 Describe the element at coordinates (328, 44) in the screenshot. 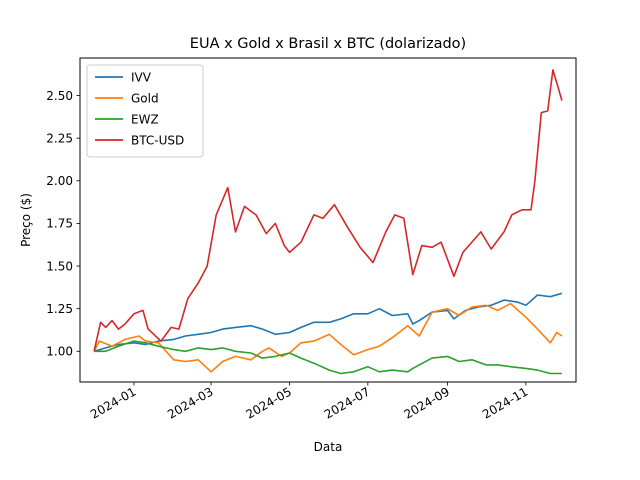

I see `chart-title: EUA x Gold x Brasil x BTC (dolarizado)` at that location.